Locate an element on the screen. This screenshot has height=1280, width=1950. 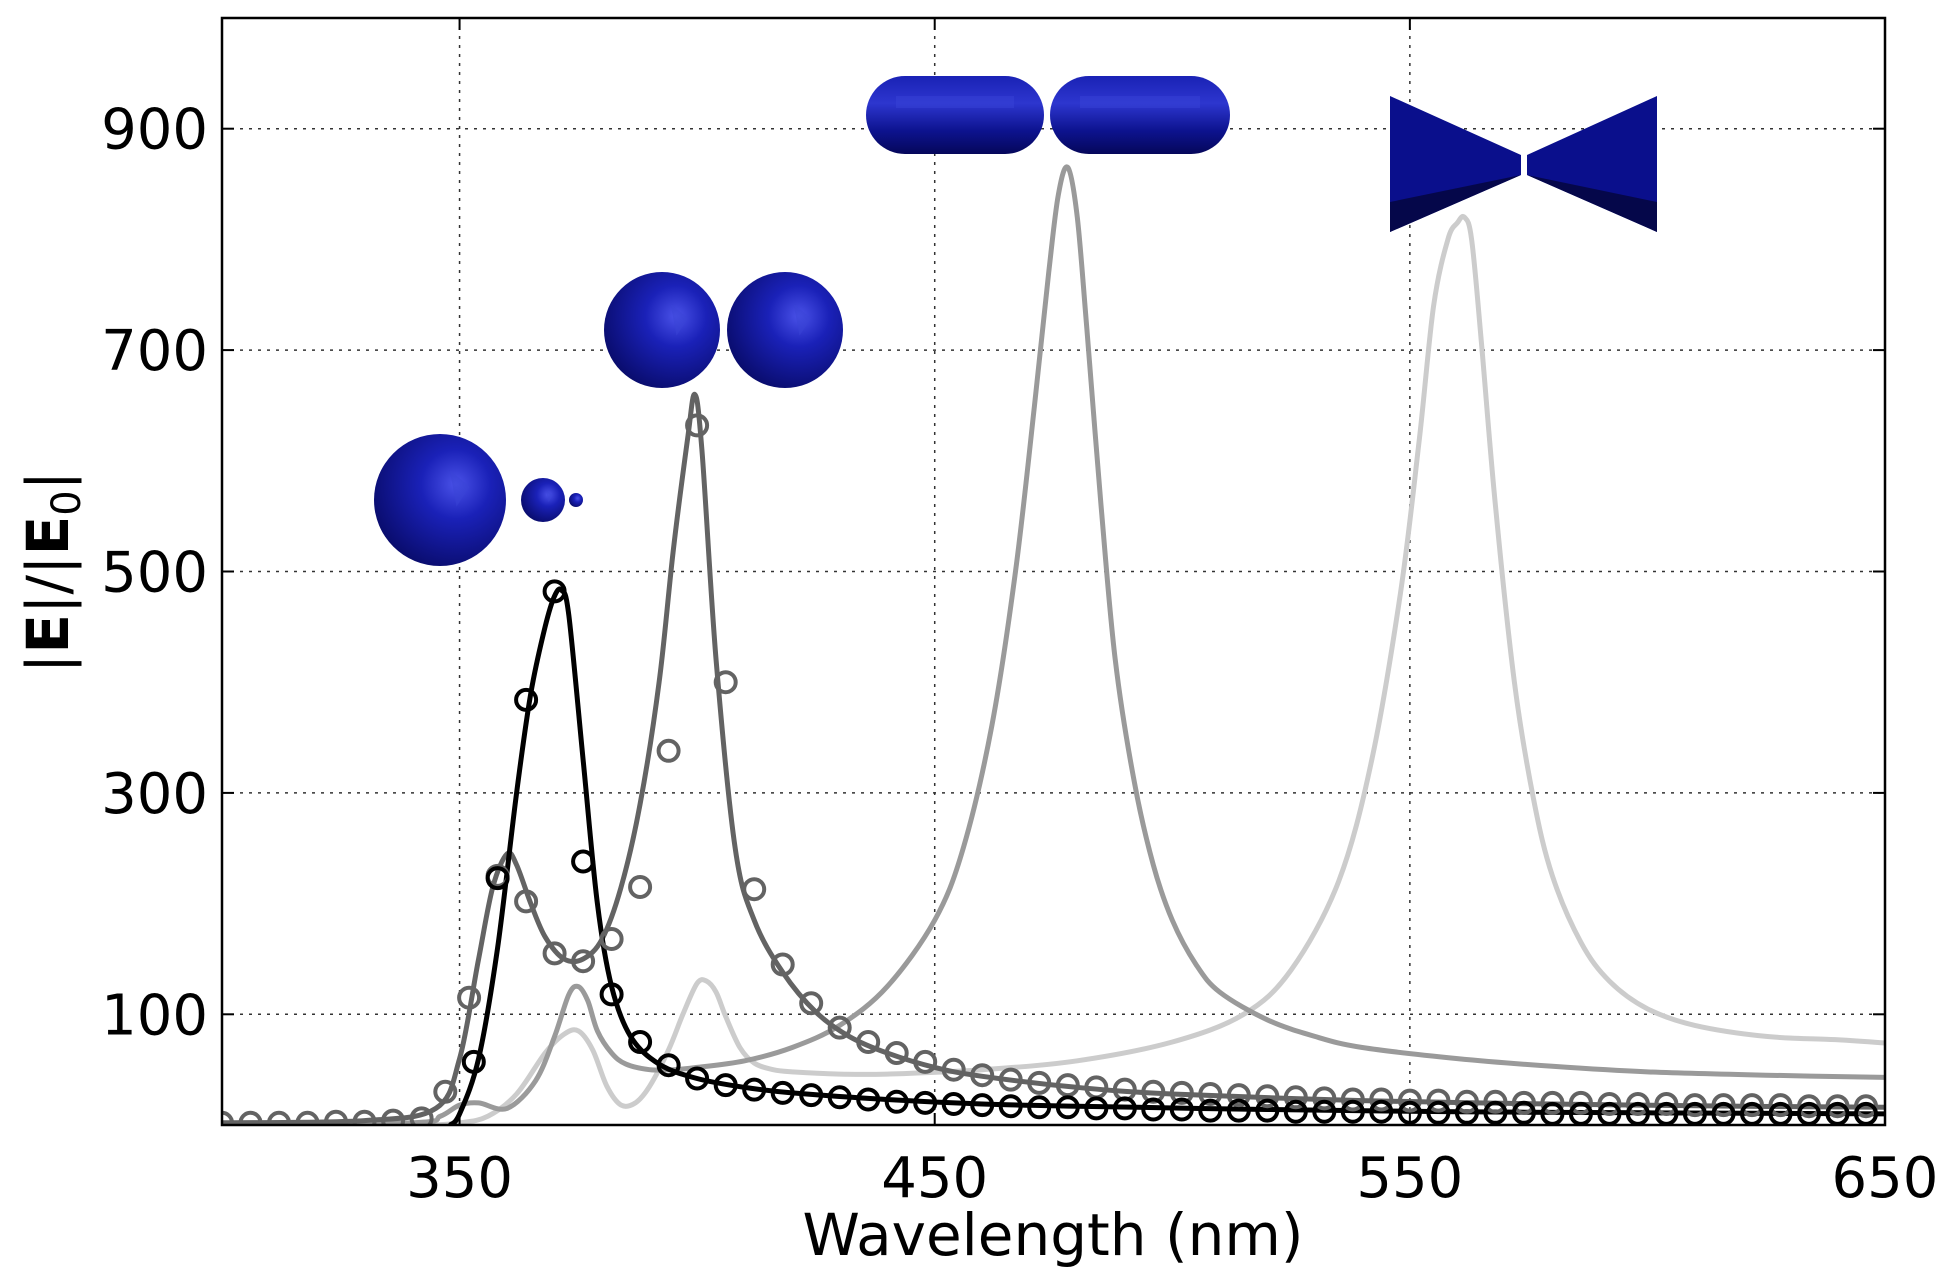
y-tick-label: 300 is located at coordinates (154, 794).